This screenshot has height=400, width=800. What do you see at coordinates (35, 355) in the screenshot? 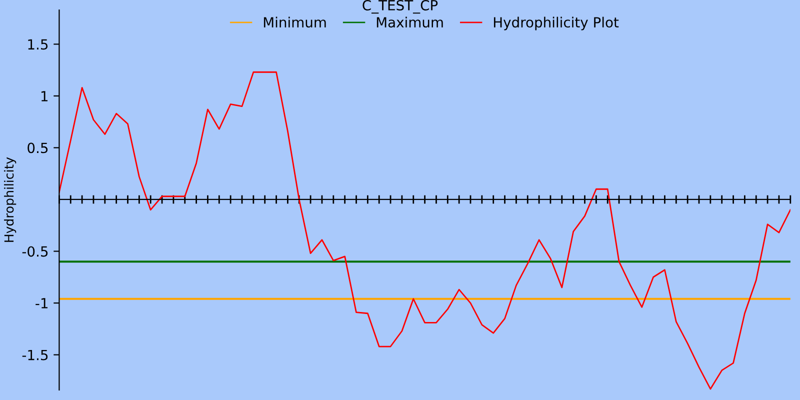
I see `y-tick-label: -1.5` at bounding box center [35, 355].